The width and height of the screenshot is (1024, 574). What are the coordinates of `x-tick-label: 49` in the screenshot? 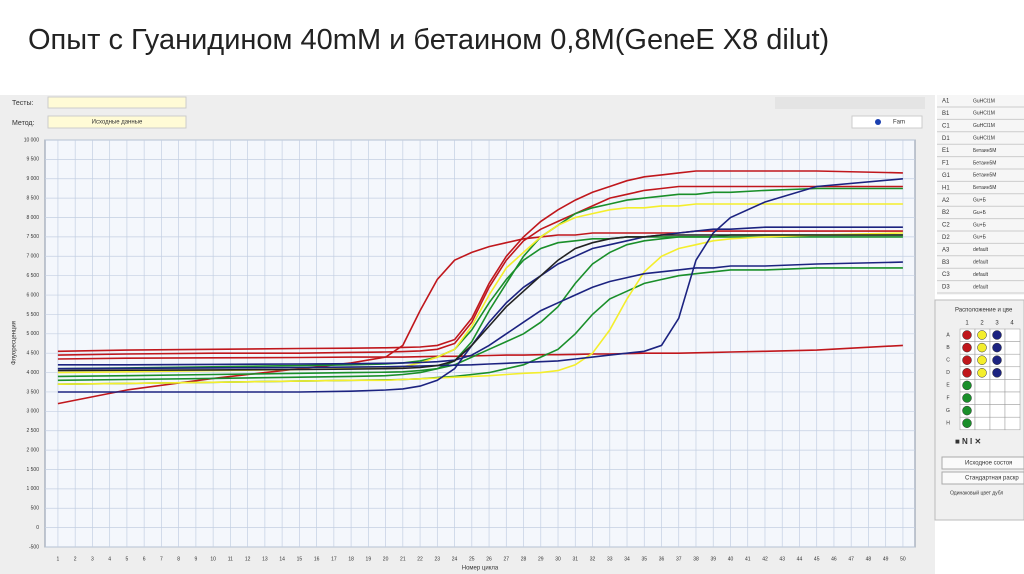 It's located at (886, 559).